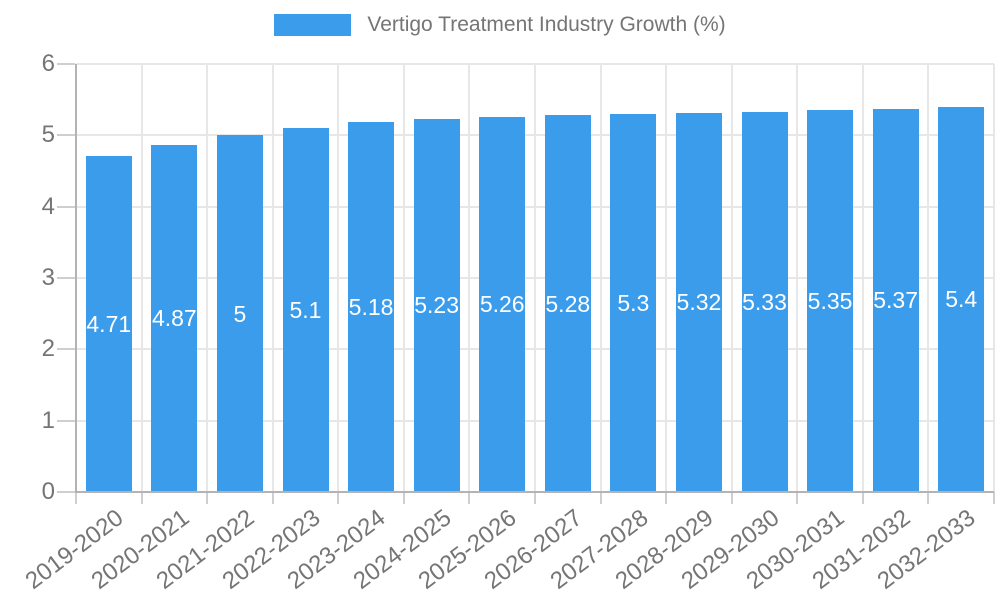 The image size is (1000, 600). I want to click on bar-value-label: 5.18, so click(371, 307).